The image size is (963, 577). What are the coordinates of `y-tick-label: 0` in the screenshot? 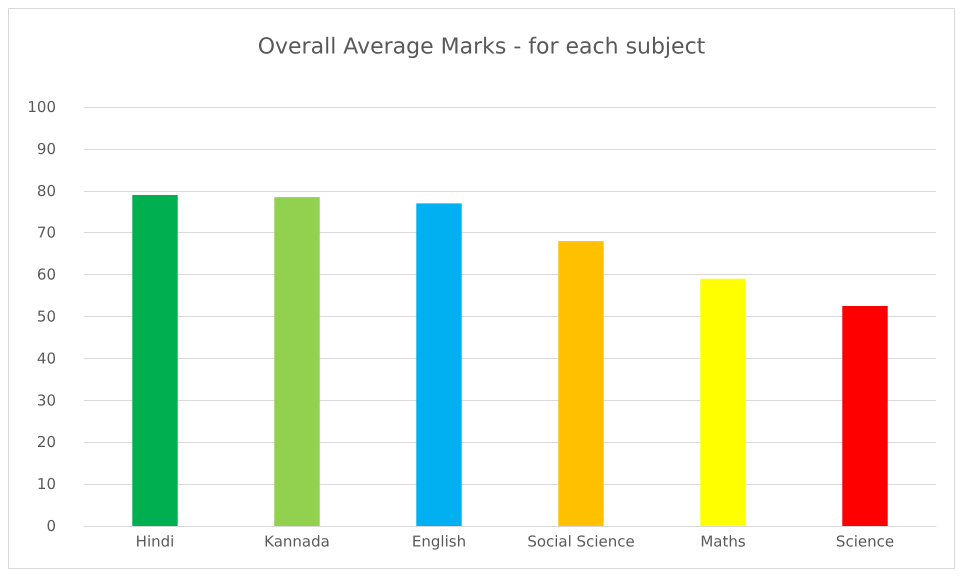 It's located at (51, 526).